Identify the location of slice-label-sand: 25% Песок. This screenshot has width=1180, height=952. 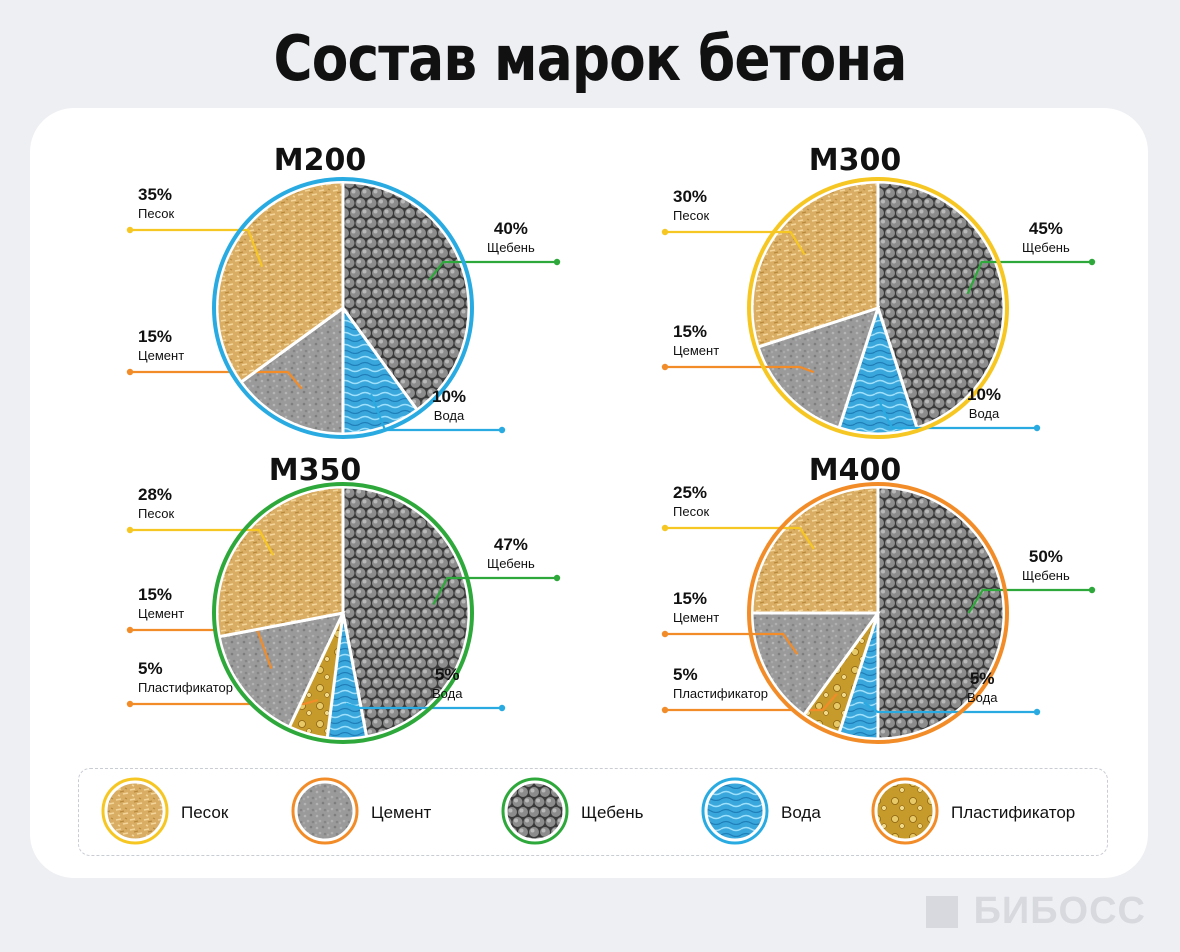
(691, 501).